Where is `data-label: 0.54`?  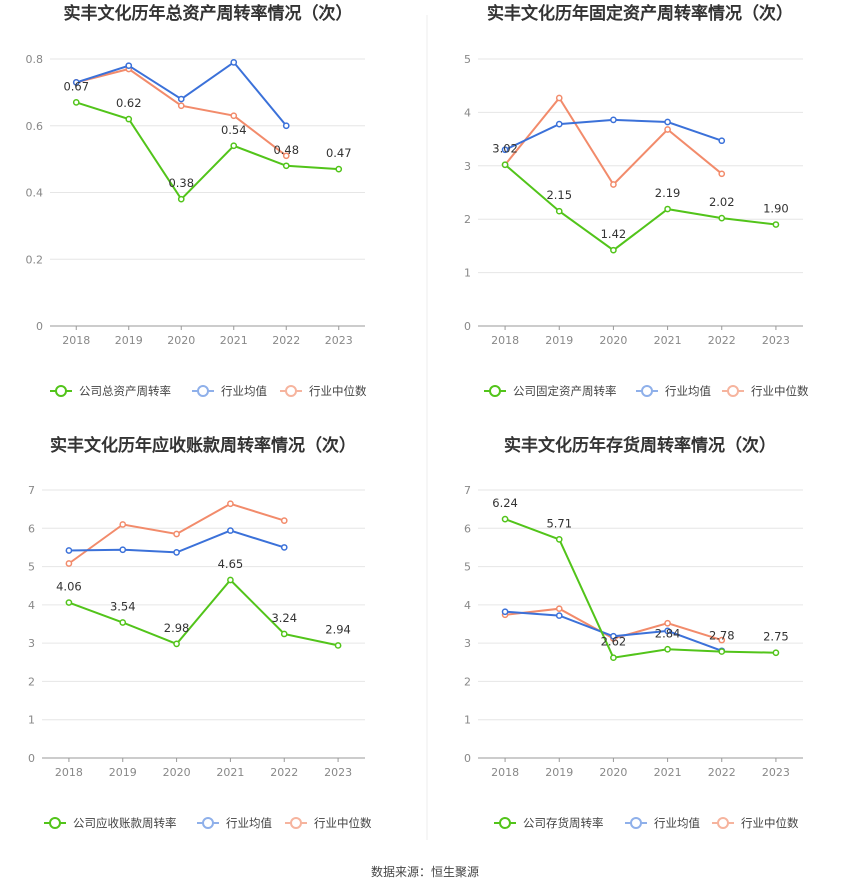
data-label: 0.54 is located at coordinates (234, 130).